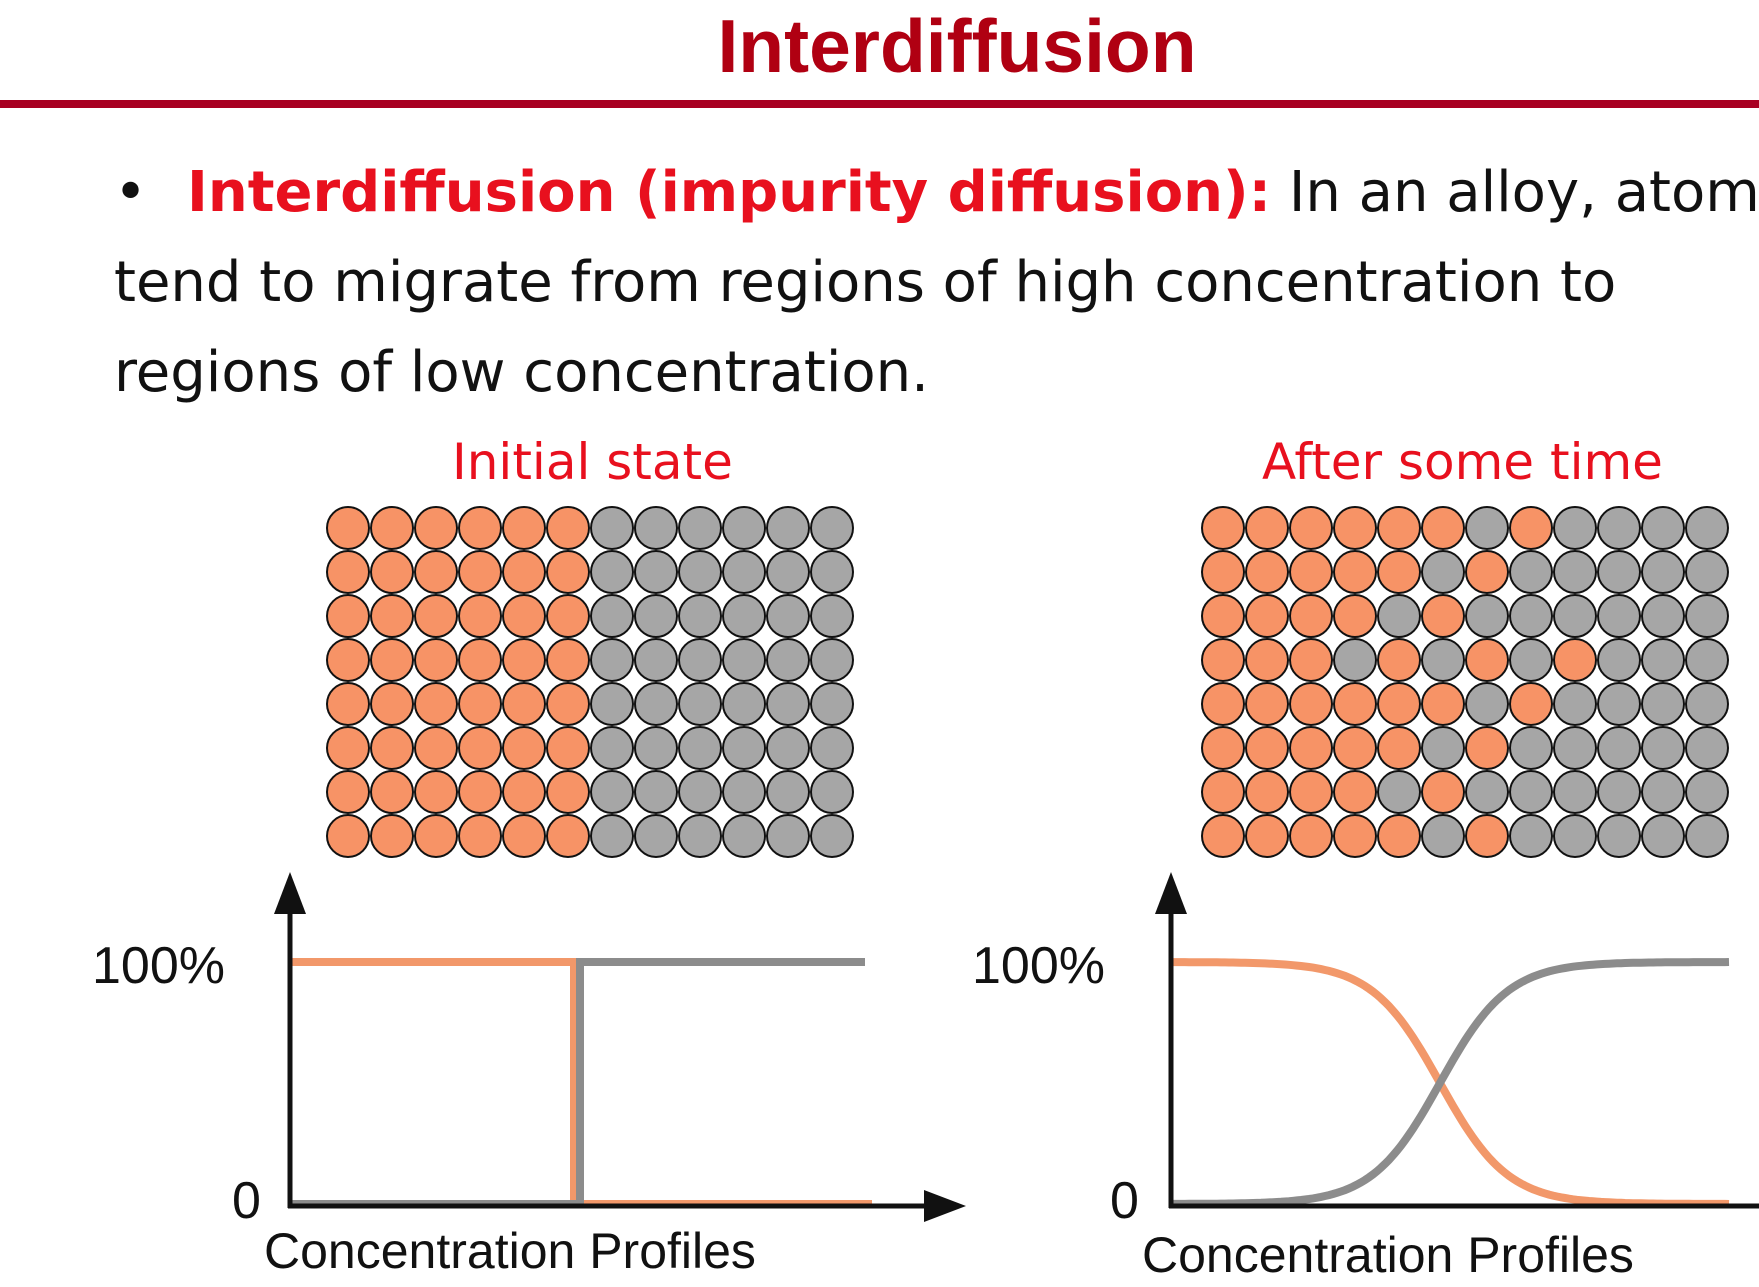 The image size is (1759, 1287). What do you see at coordinates (1124, 1201) in the screenshot?
I see `y-label-0-after: 0` at bounding box center [1124, 1201].